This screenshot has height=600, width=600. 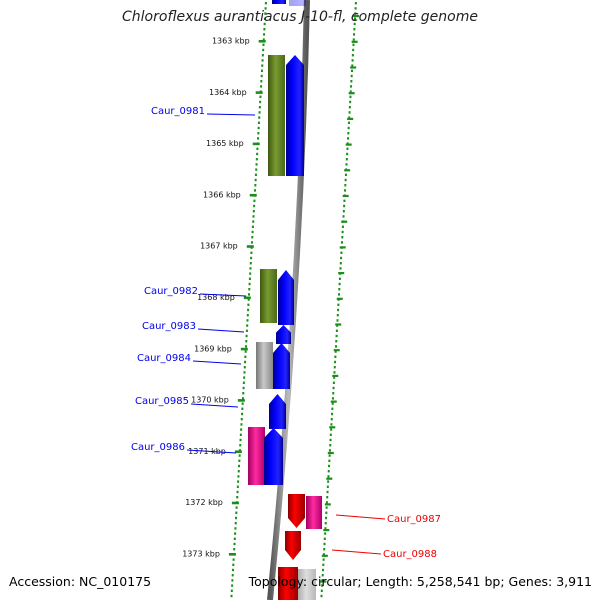 I want to click on scale-tick-label: 1364 kbp, so click(x=228, y=92).